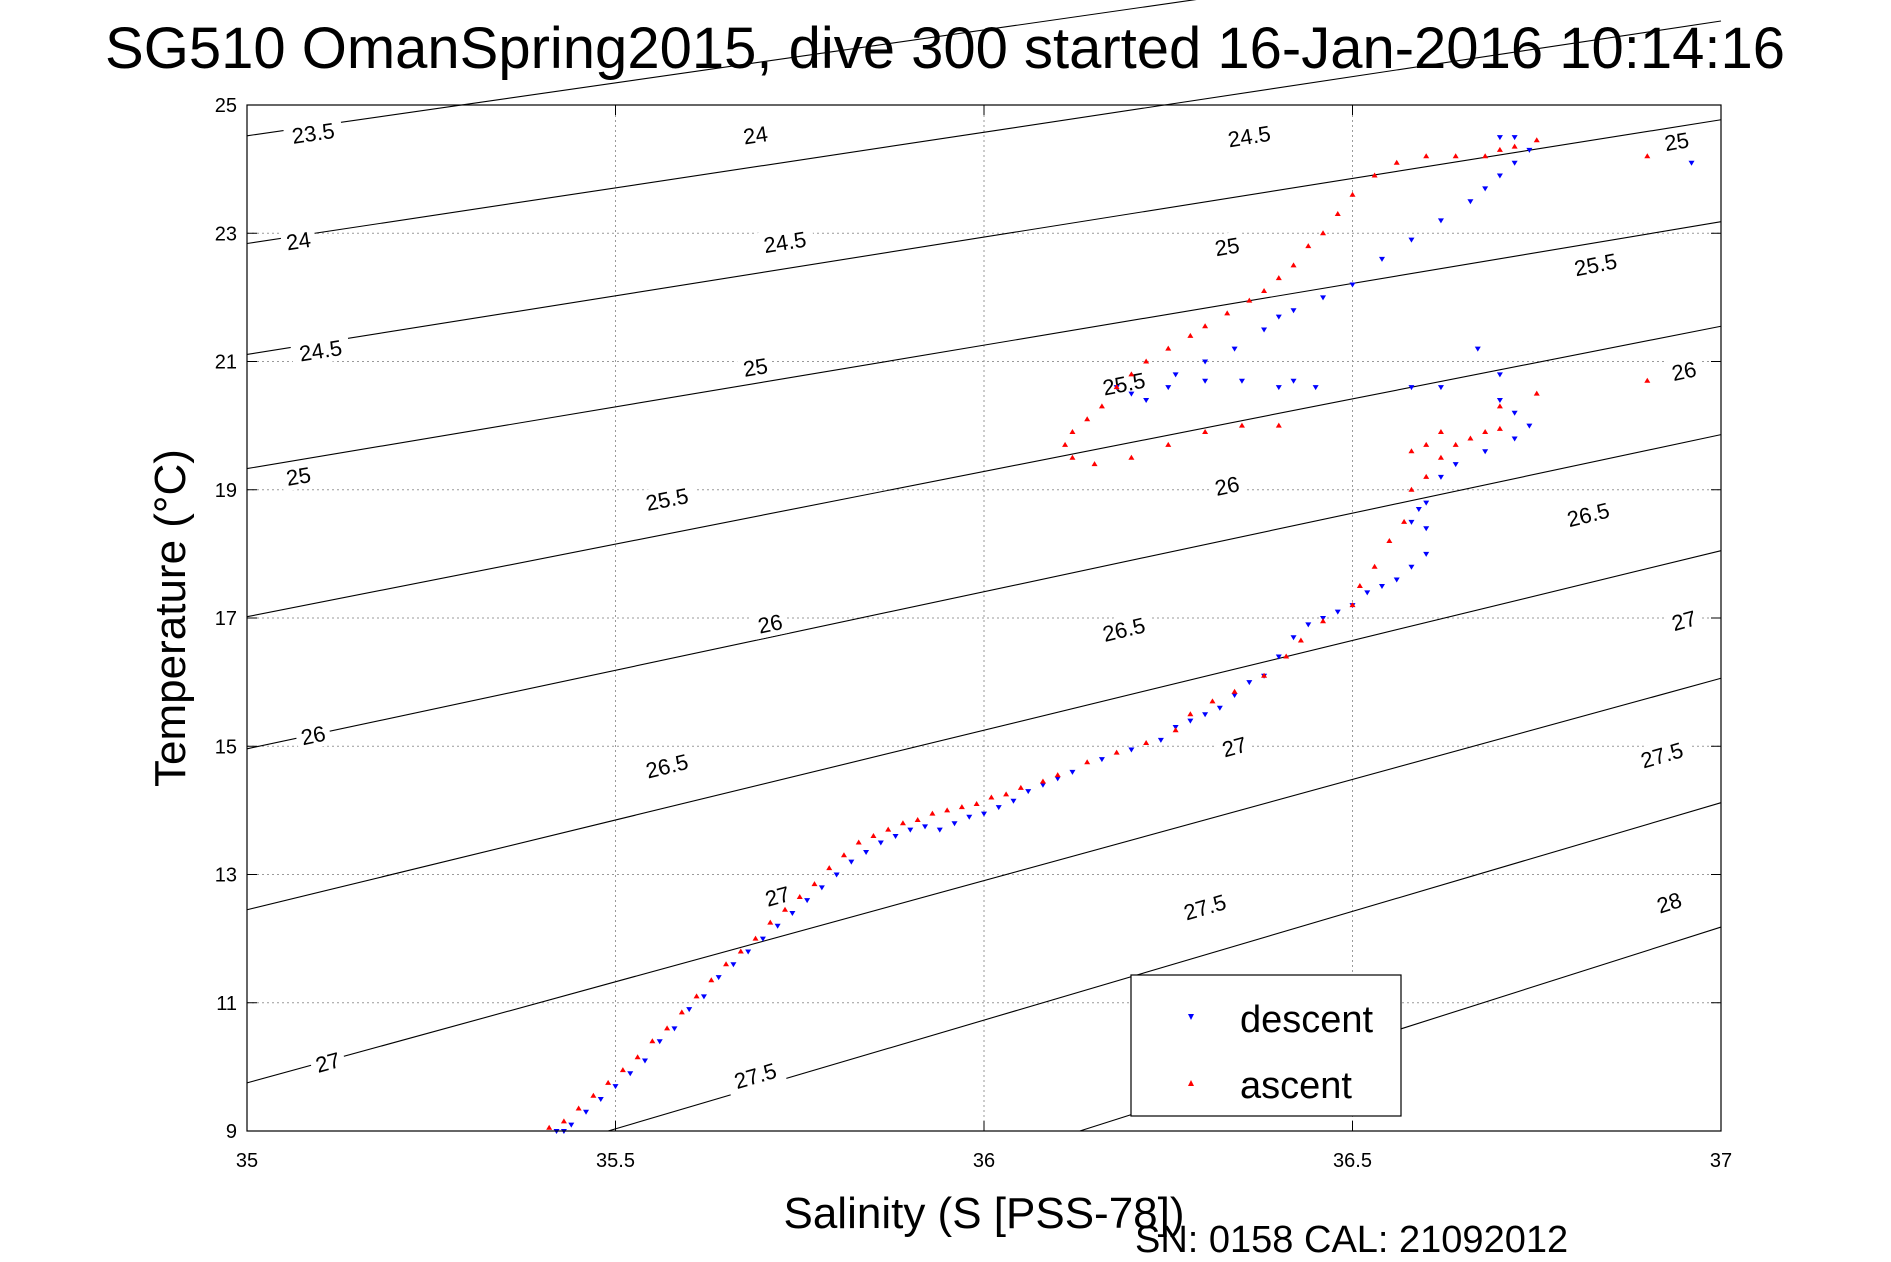  Describe the element at coordinates (1191, 1017) in the screenshot. I see `legend-marker-descent` at that location.